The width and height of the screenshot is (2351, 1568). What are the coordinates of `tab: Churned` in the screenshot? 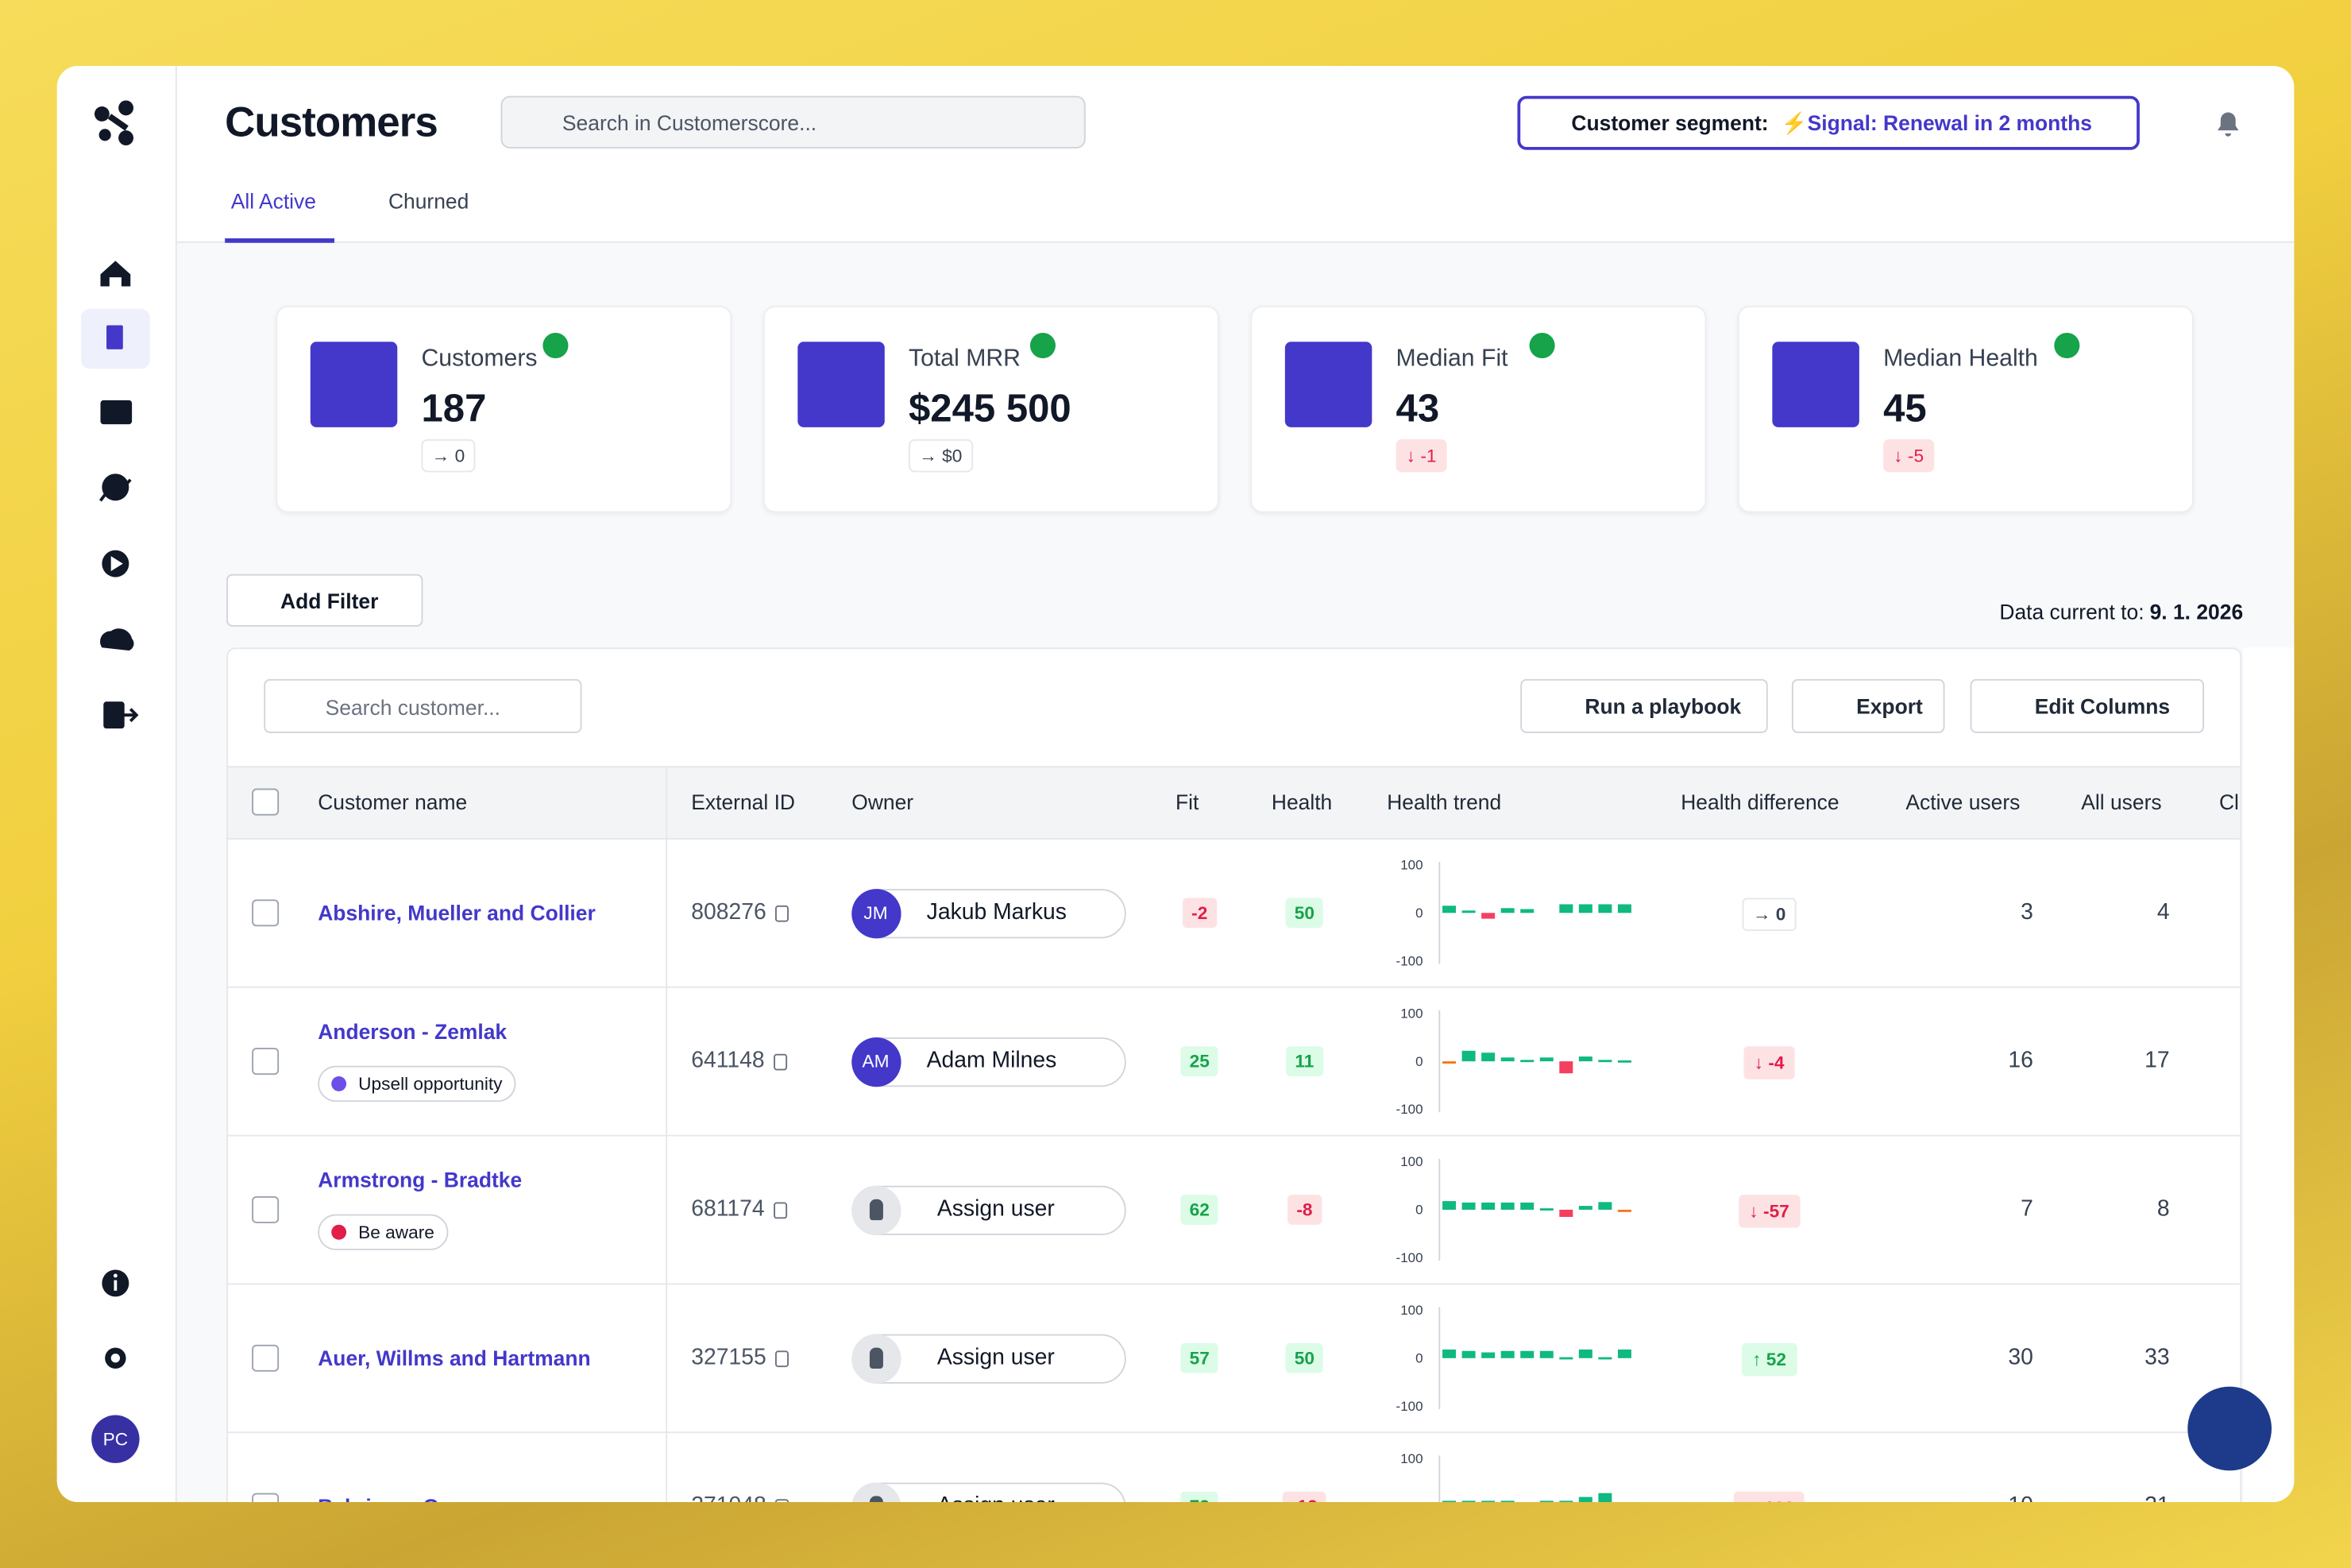 It's located at (428, 200).